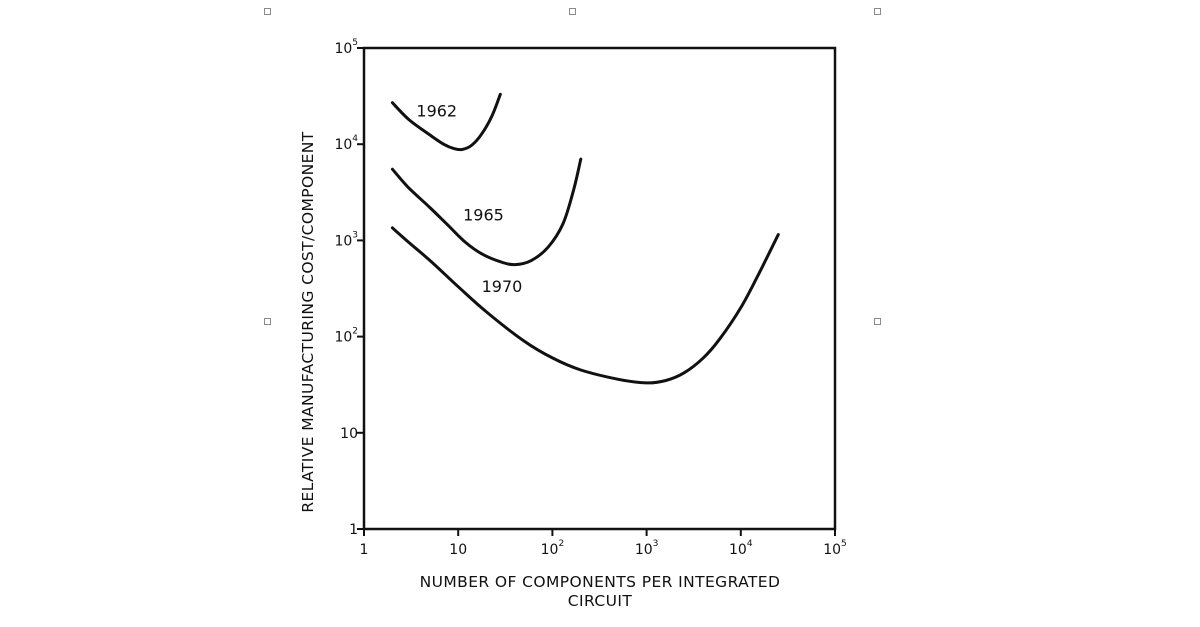  I want to click on x-tick-label: 10², so click(553, 548).